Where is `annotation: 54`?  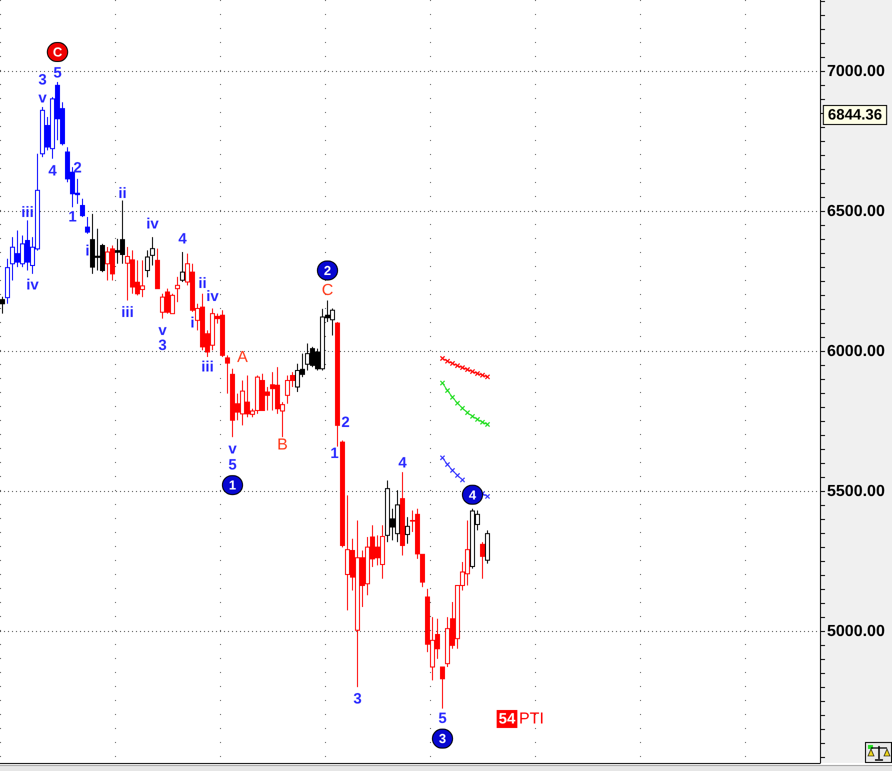
annotation: 54 is located at coordinates (507, 719).